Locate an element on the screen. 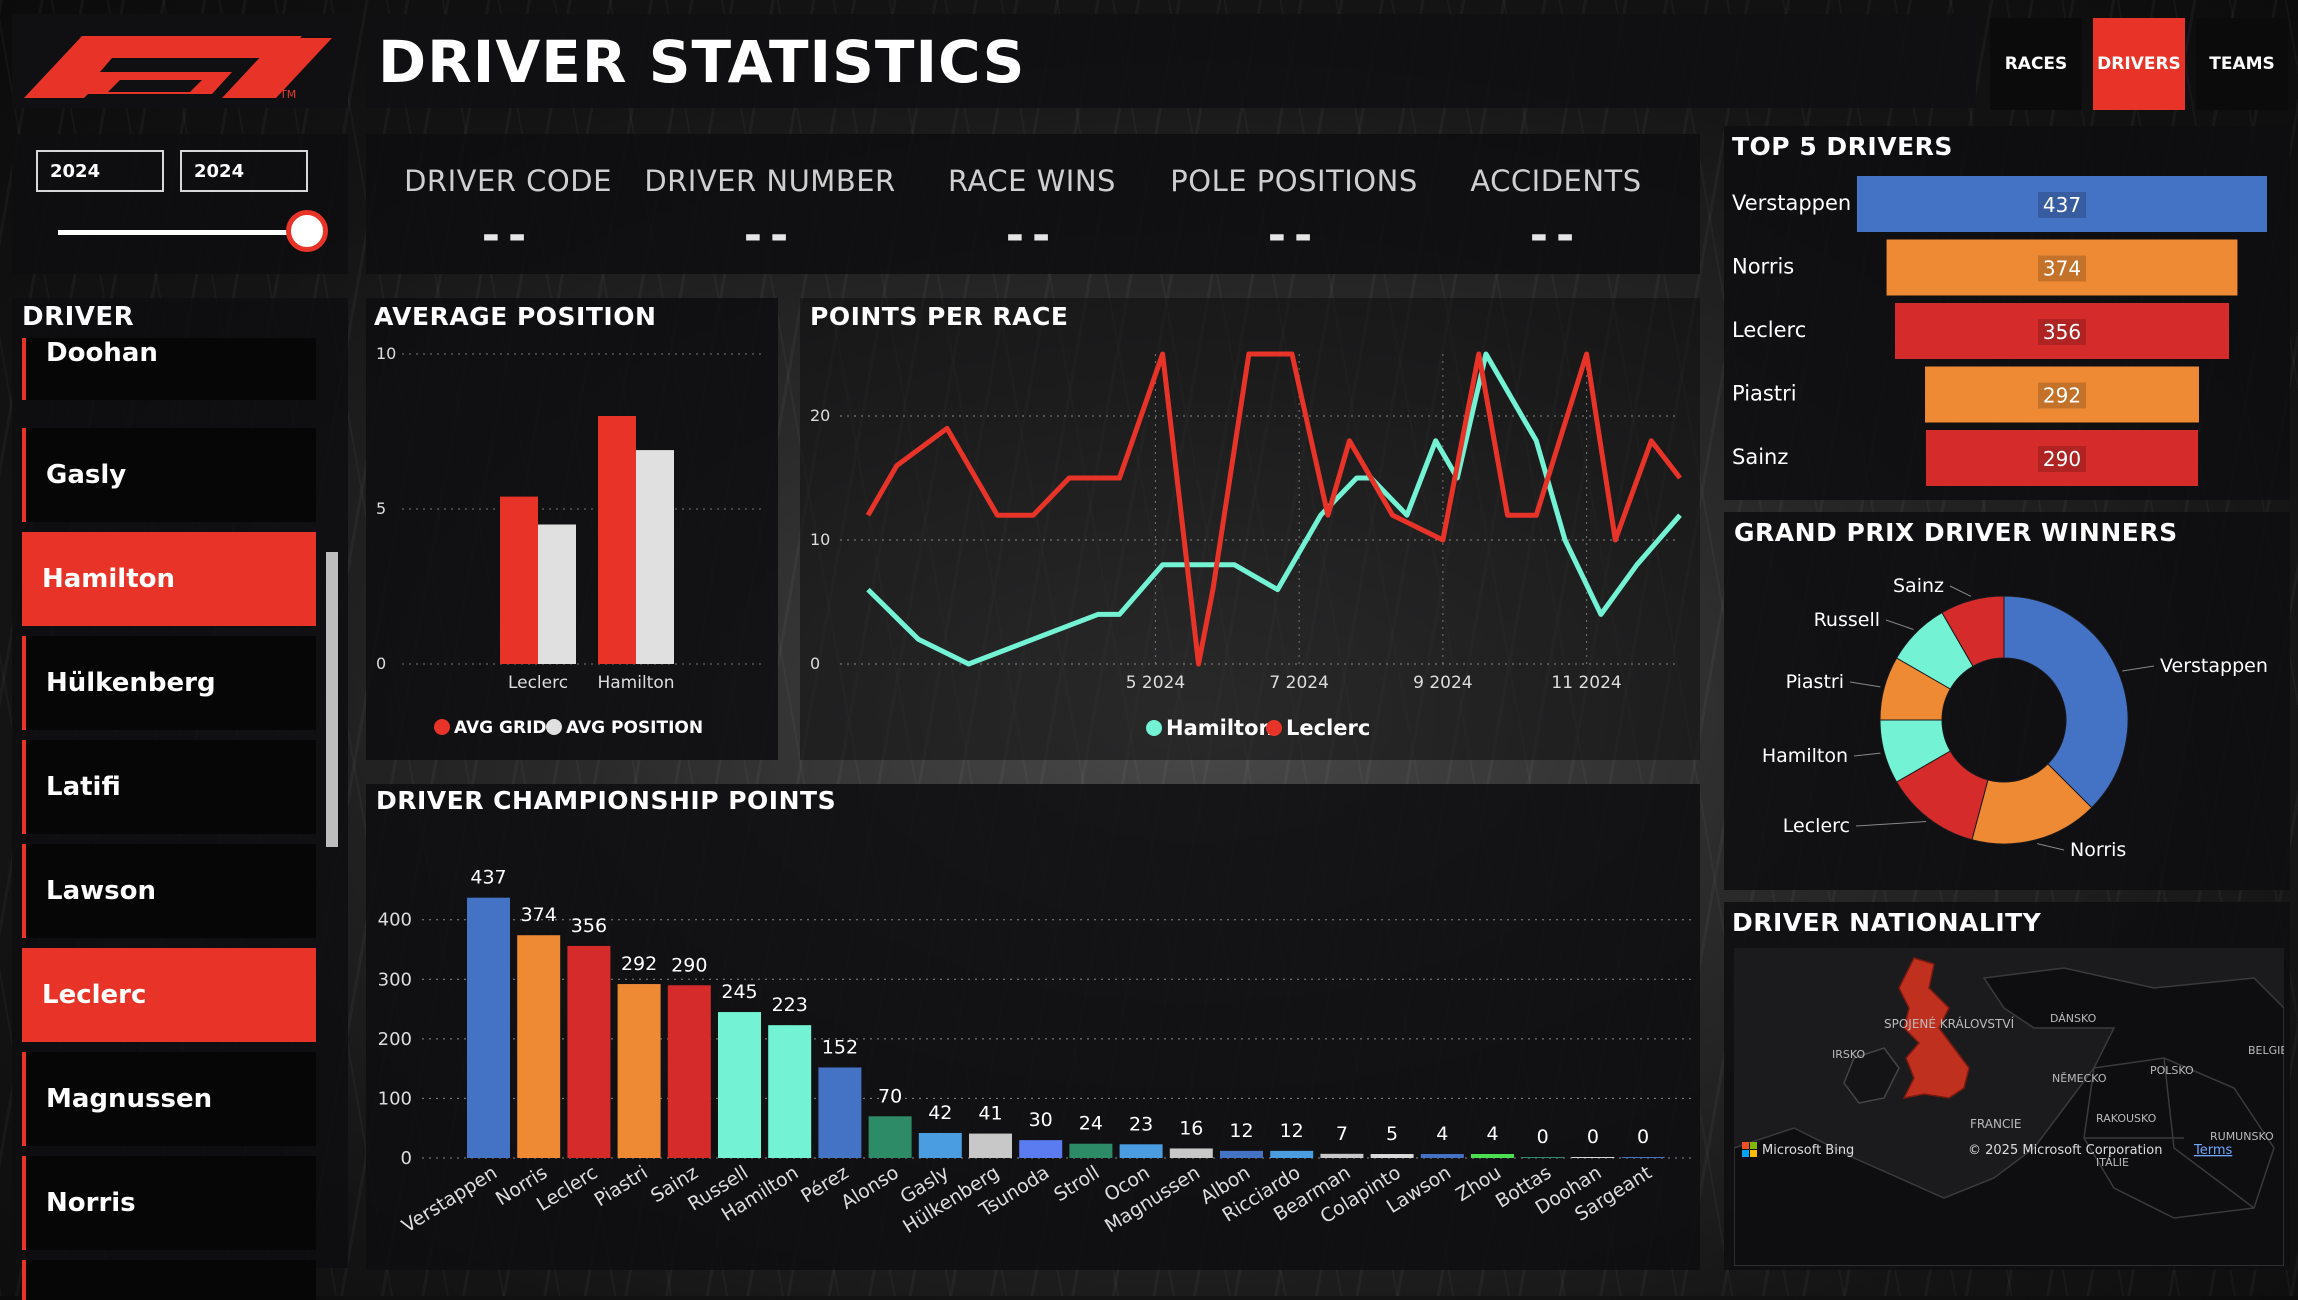 The height and width of the screenshot is (1300, 2298). logo-tm: TM is located at coordinates (287, 94).